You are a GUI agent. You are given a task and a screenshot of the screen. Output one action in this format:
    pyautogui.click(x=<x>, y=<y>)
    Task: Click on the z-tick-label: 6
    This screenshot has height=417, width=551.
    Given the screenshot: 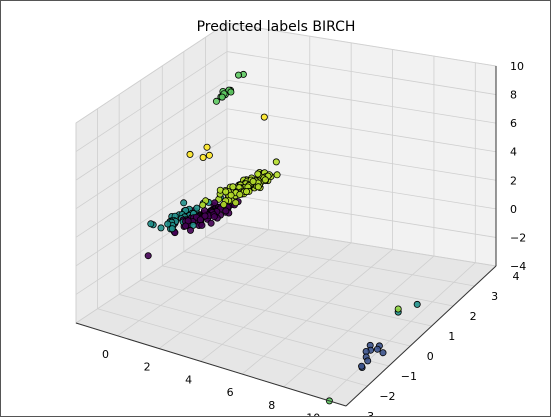 What is the action you would take?
    pyautogui.click(x=513, y=123)
    